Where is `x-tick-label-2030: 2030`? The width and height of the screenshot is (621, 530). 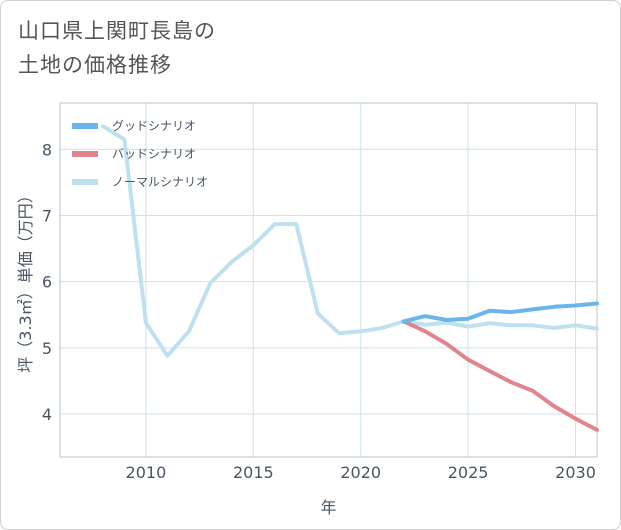
x-tick-label-2030: 2030 is located at coordinates (575, 472).